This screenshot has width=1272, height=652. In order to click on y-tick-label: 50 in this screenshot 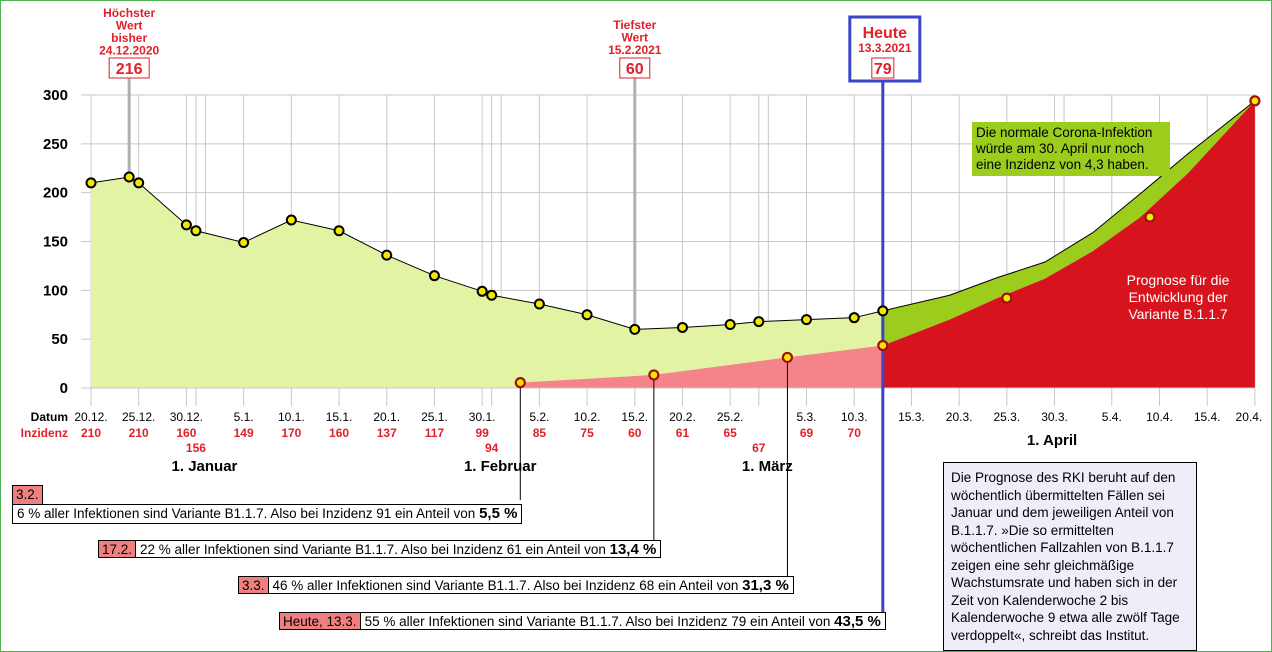, I will do `click(59, 339)`.